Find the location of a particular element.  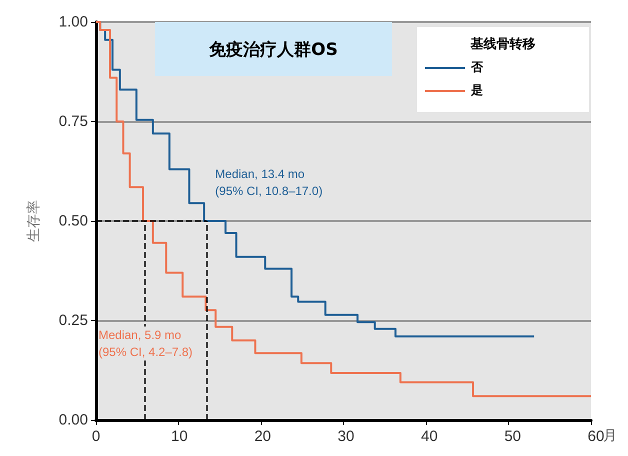

legend-label: 否 is located at coordinates (477, 67).